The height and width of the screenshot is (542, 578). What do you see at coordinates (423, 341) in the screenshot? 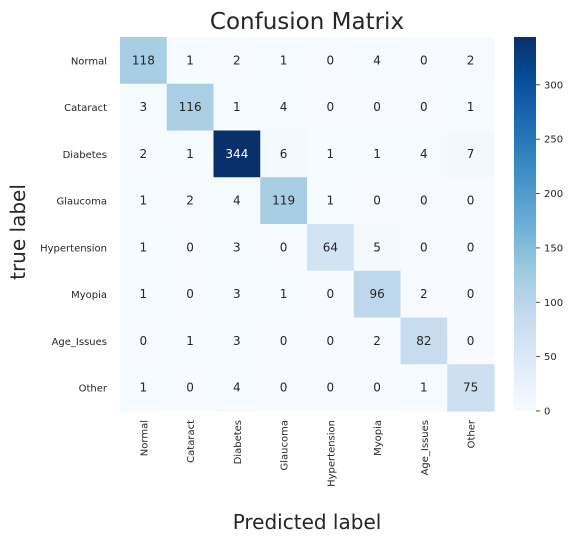
I see `cell-value-label: 82` at bounding box center [423, 341].